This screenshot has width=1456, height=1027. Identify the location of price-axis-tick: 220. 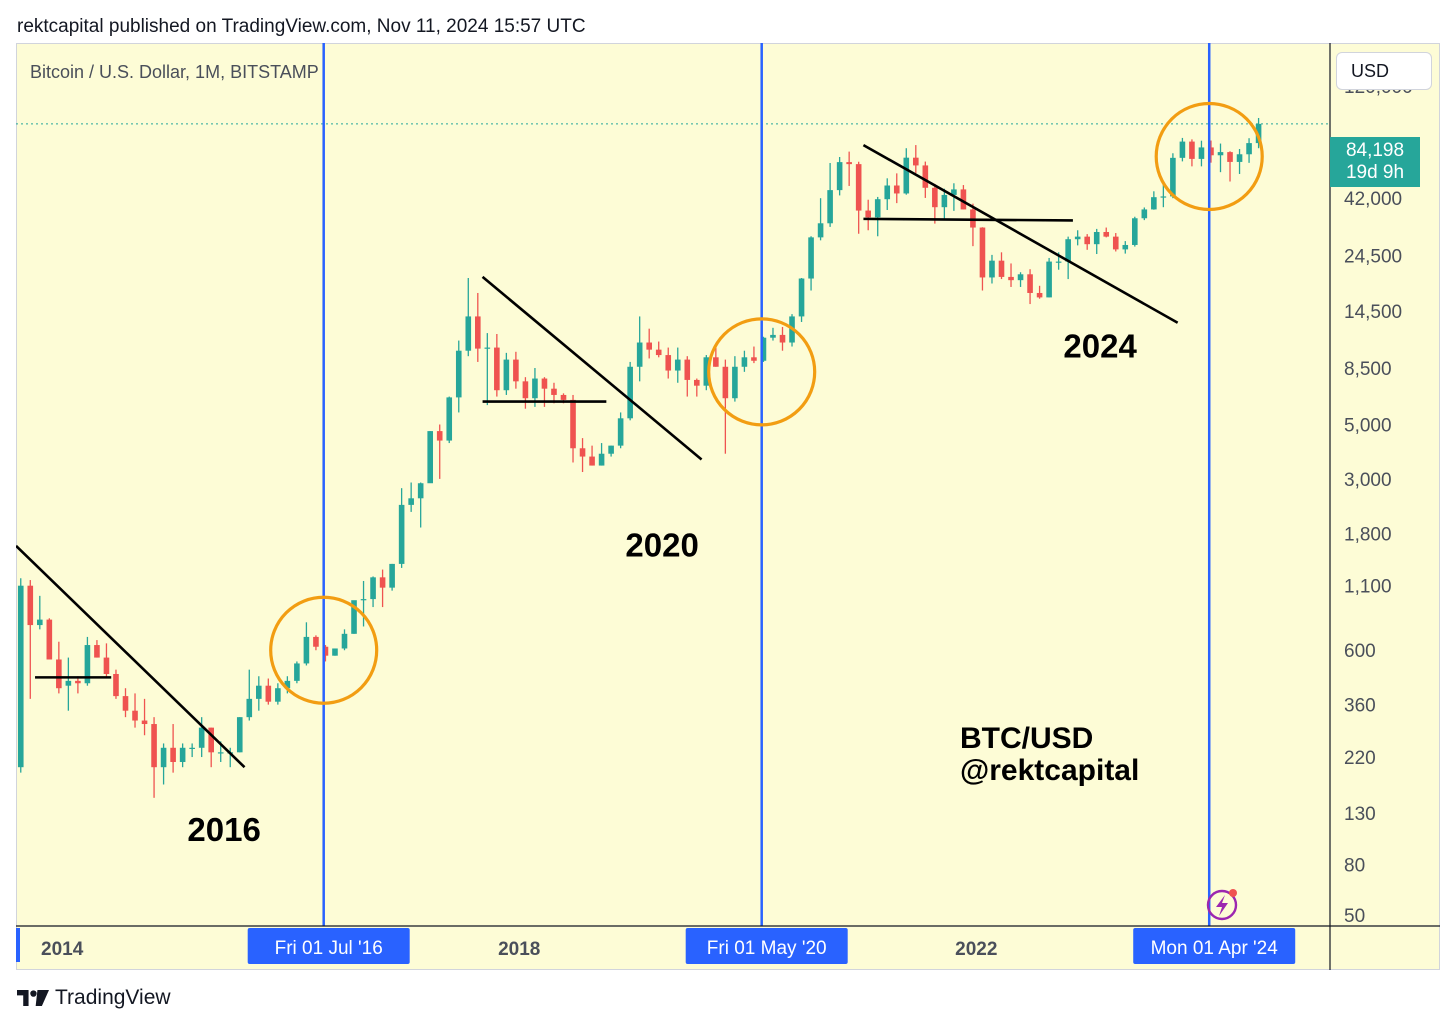
(1360, 758).